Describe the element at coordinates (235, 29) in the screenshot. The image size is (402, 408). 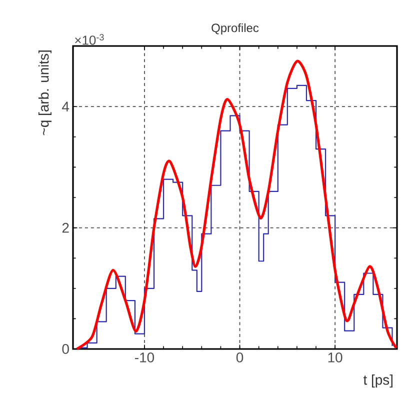
I see `chart-title: Qprofilec` at that location.